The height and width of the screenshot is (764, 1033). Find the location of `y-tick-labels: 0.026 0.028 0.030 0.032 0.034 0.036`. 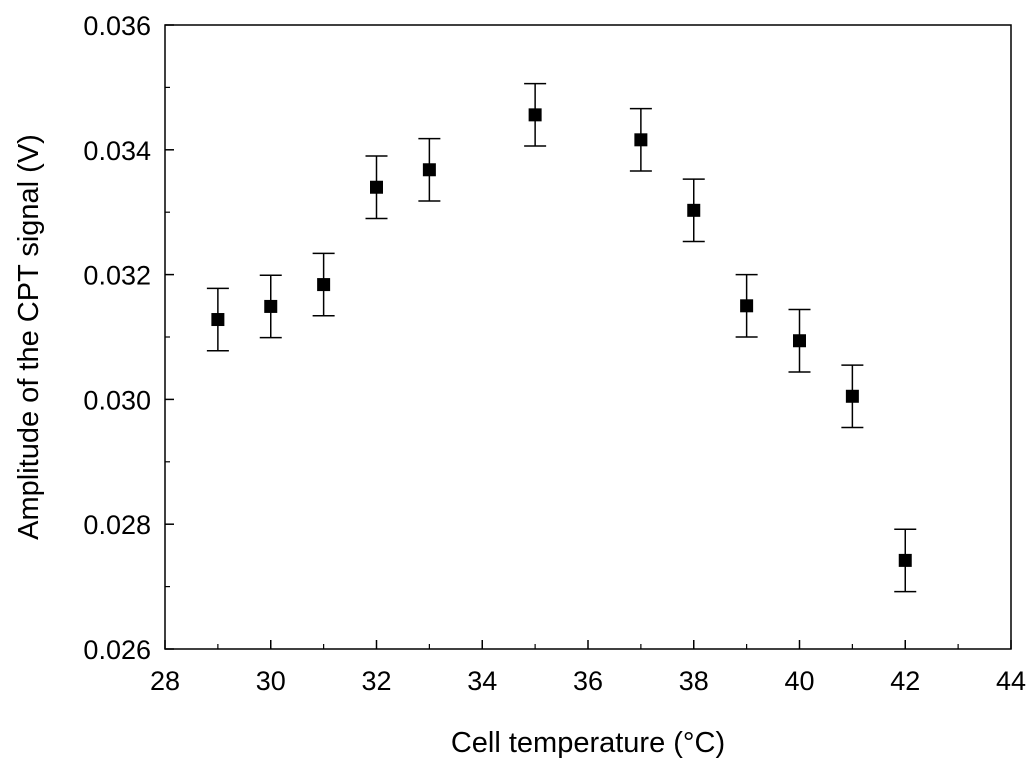

y-tick-labels: 0.026 0.028 0.030 0.032 0.034 0.036 is located at coordinates (117, 338).